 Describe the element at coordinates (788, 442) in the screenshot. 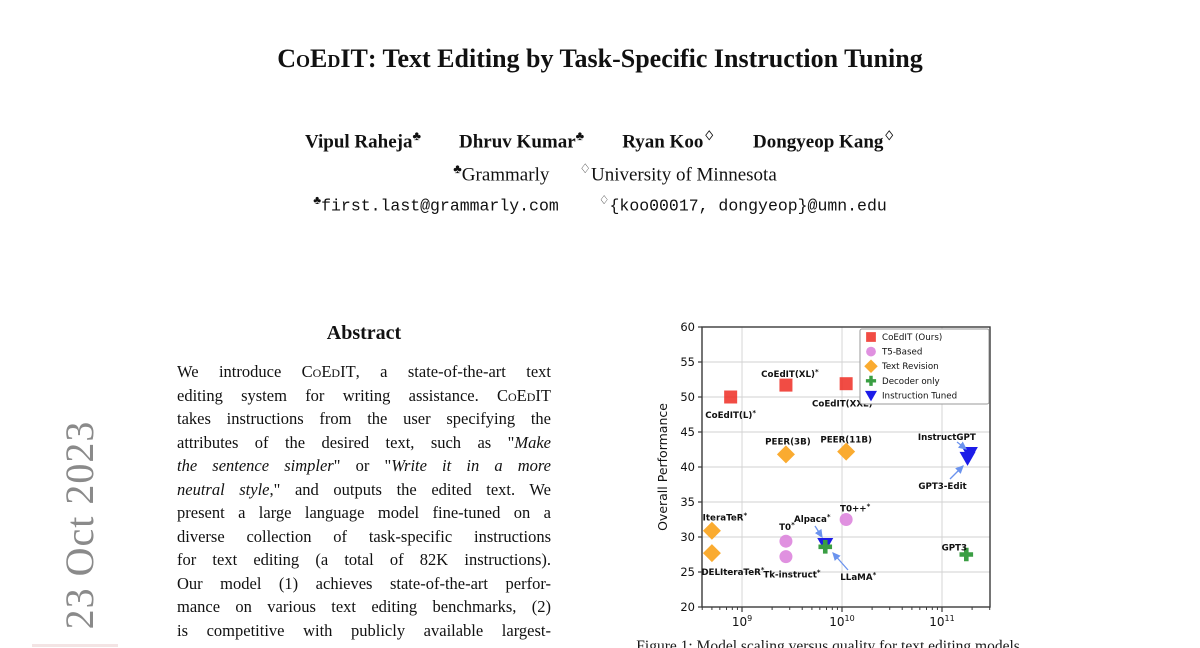

I see `point-label: PEER(3B)` at that location.